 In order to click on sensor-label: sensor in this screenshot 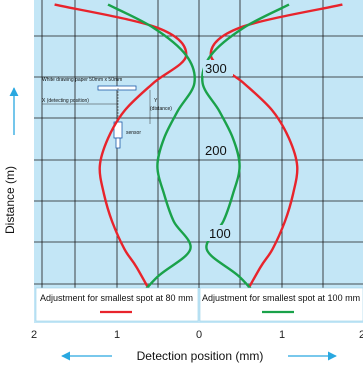, I will do `click(133, 133)`.